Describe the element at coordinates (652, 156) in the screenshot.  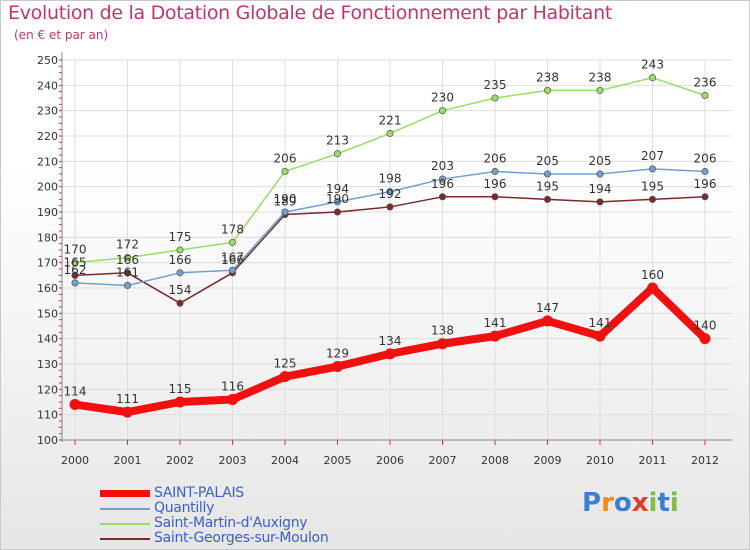
I see `data-label: 207` at that location.